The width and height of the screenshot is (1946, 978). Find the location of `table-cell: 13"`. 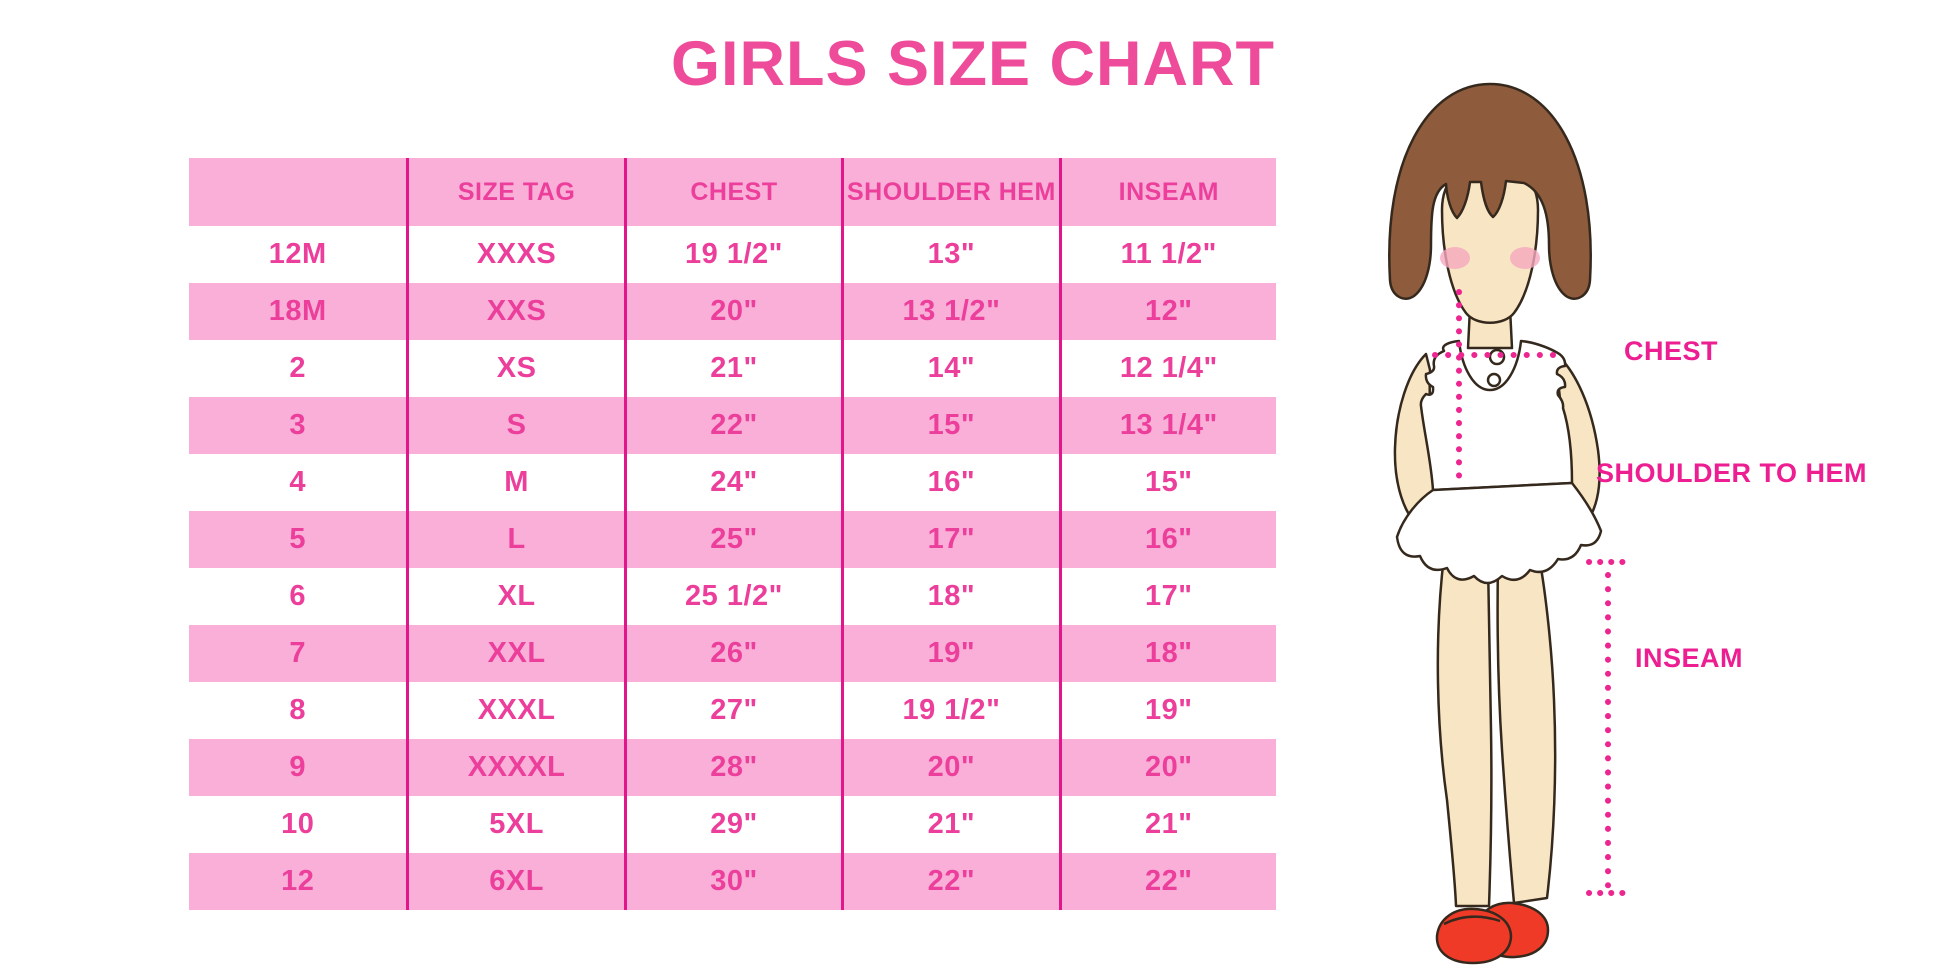

table-cell: 13" is located at coordinates (950, 254).